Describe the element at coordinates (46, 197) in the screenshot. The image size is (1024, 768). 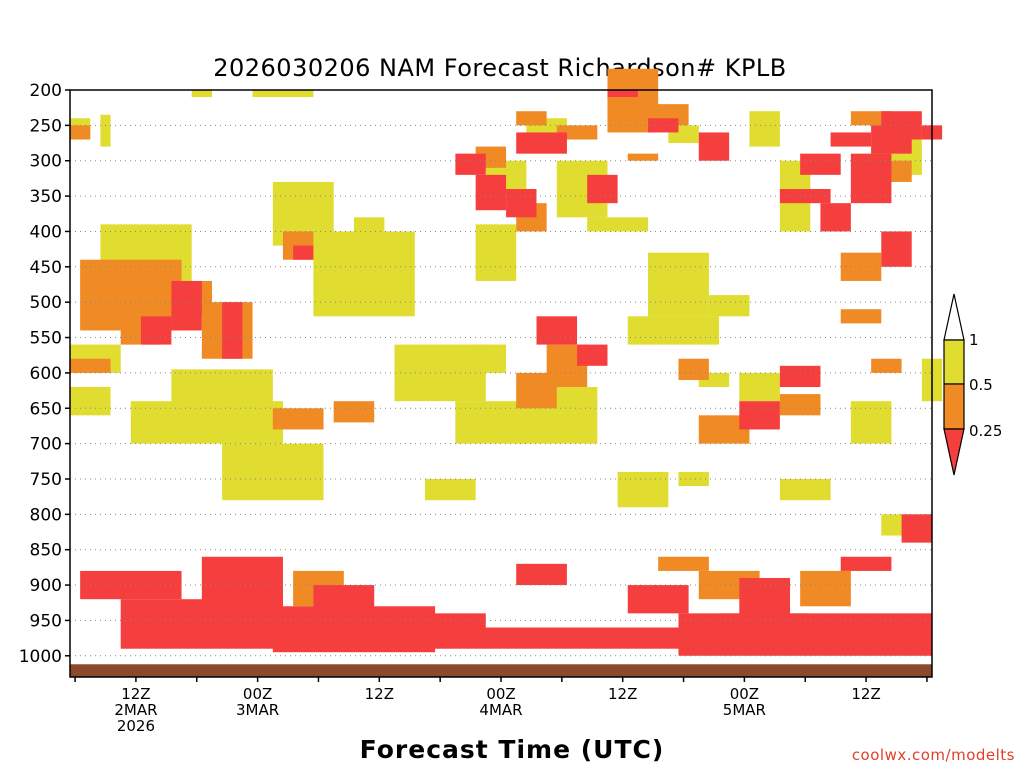
I see `ytick-label-350: 350` at that location.